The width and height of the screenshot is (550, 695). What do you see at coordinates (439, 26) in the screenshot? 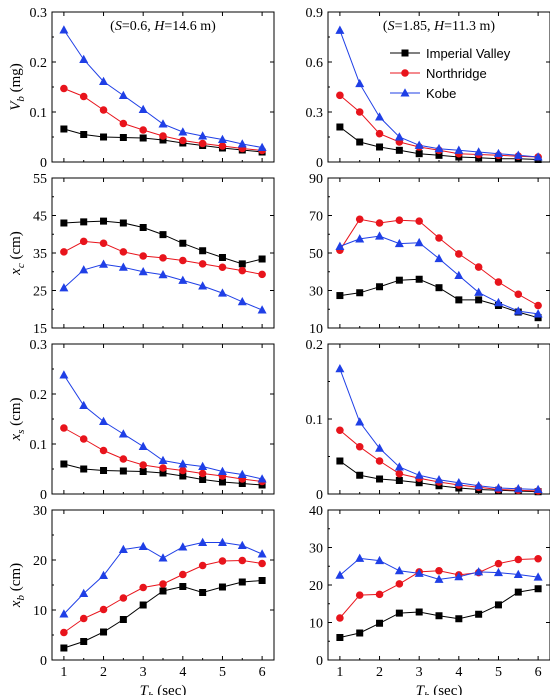
I see `condition-annotation: (S=1.85, H=11.3 m)` at bounding box center [439, 26].